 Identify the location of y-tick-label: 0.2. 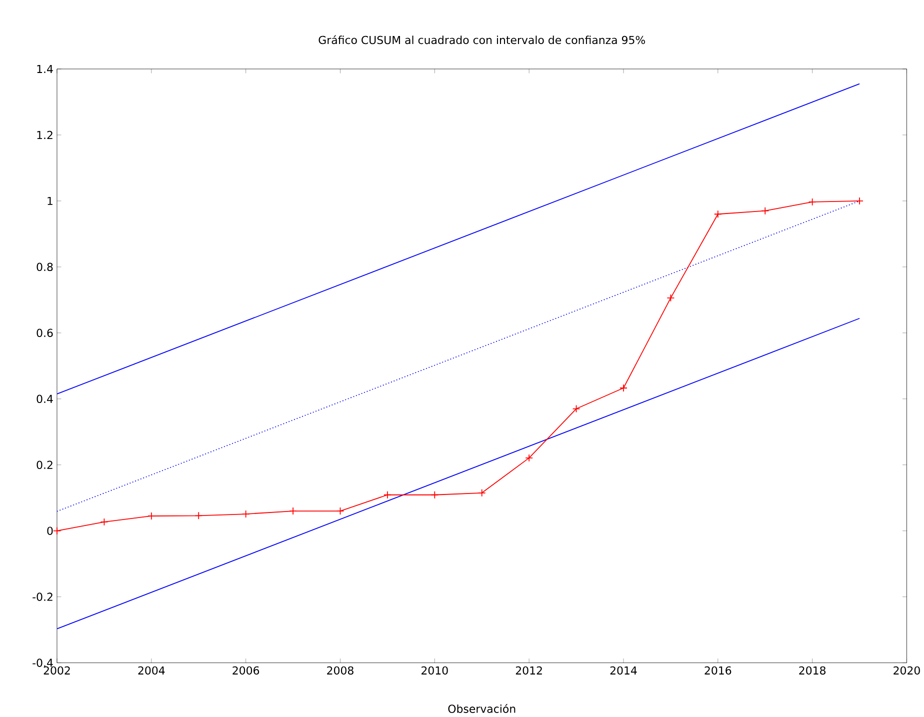
(44, 465).